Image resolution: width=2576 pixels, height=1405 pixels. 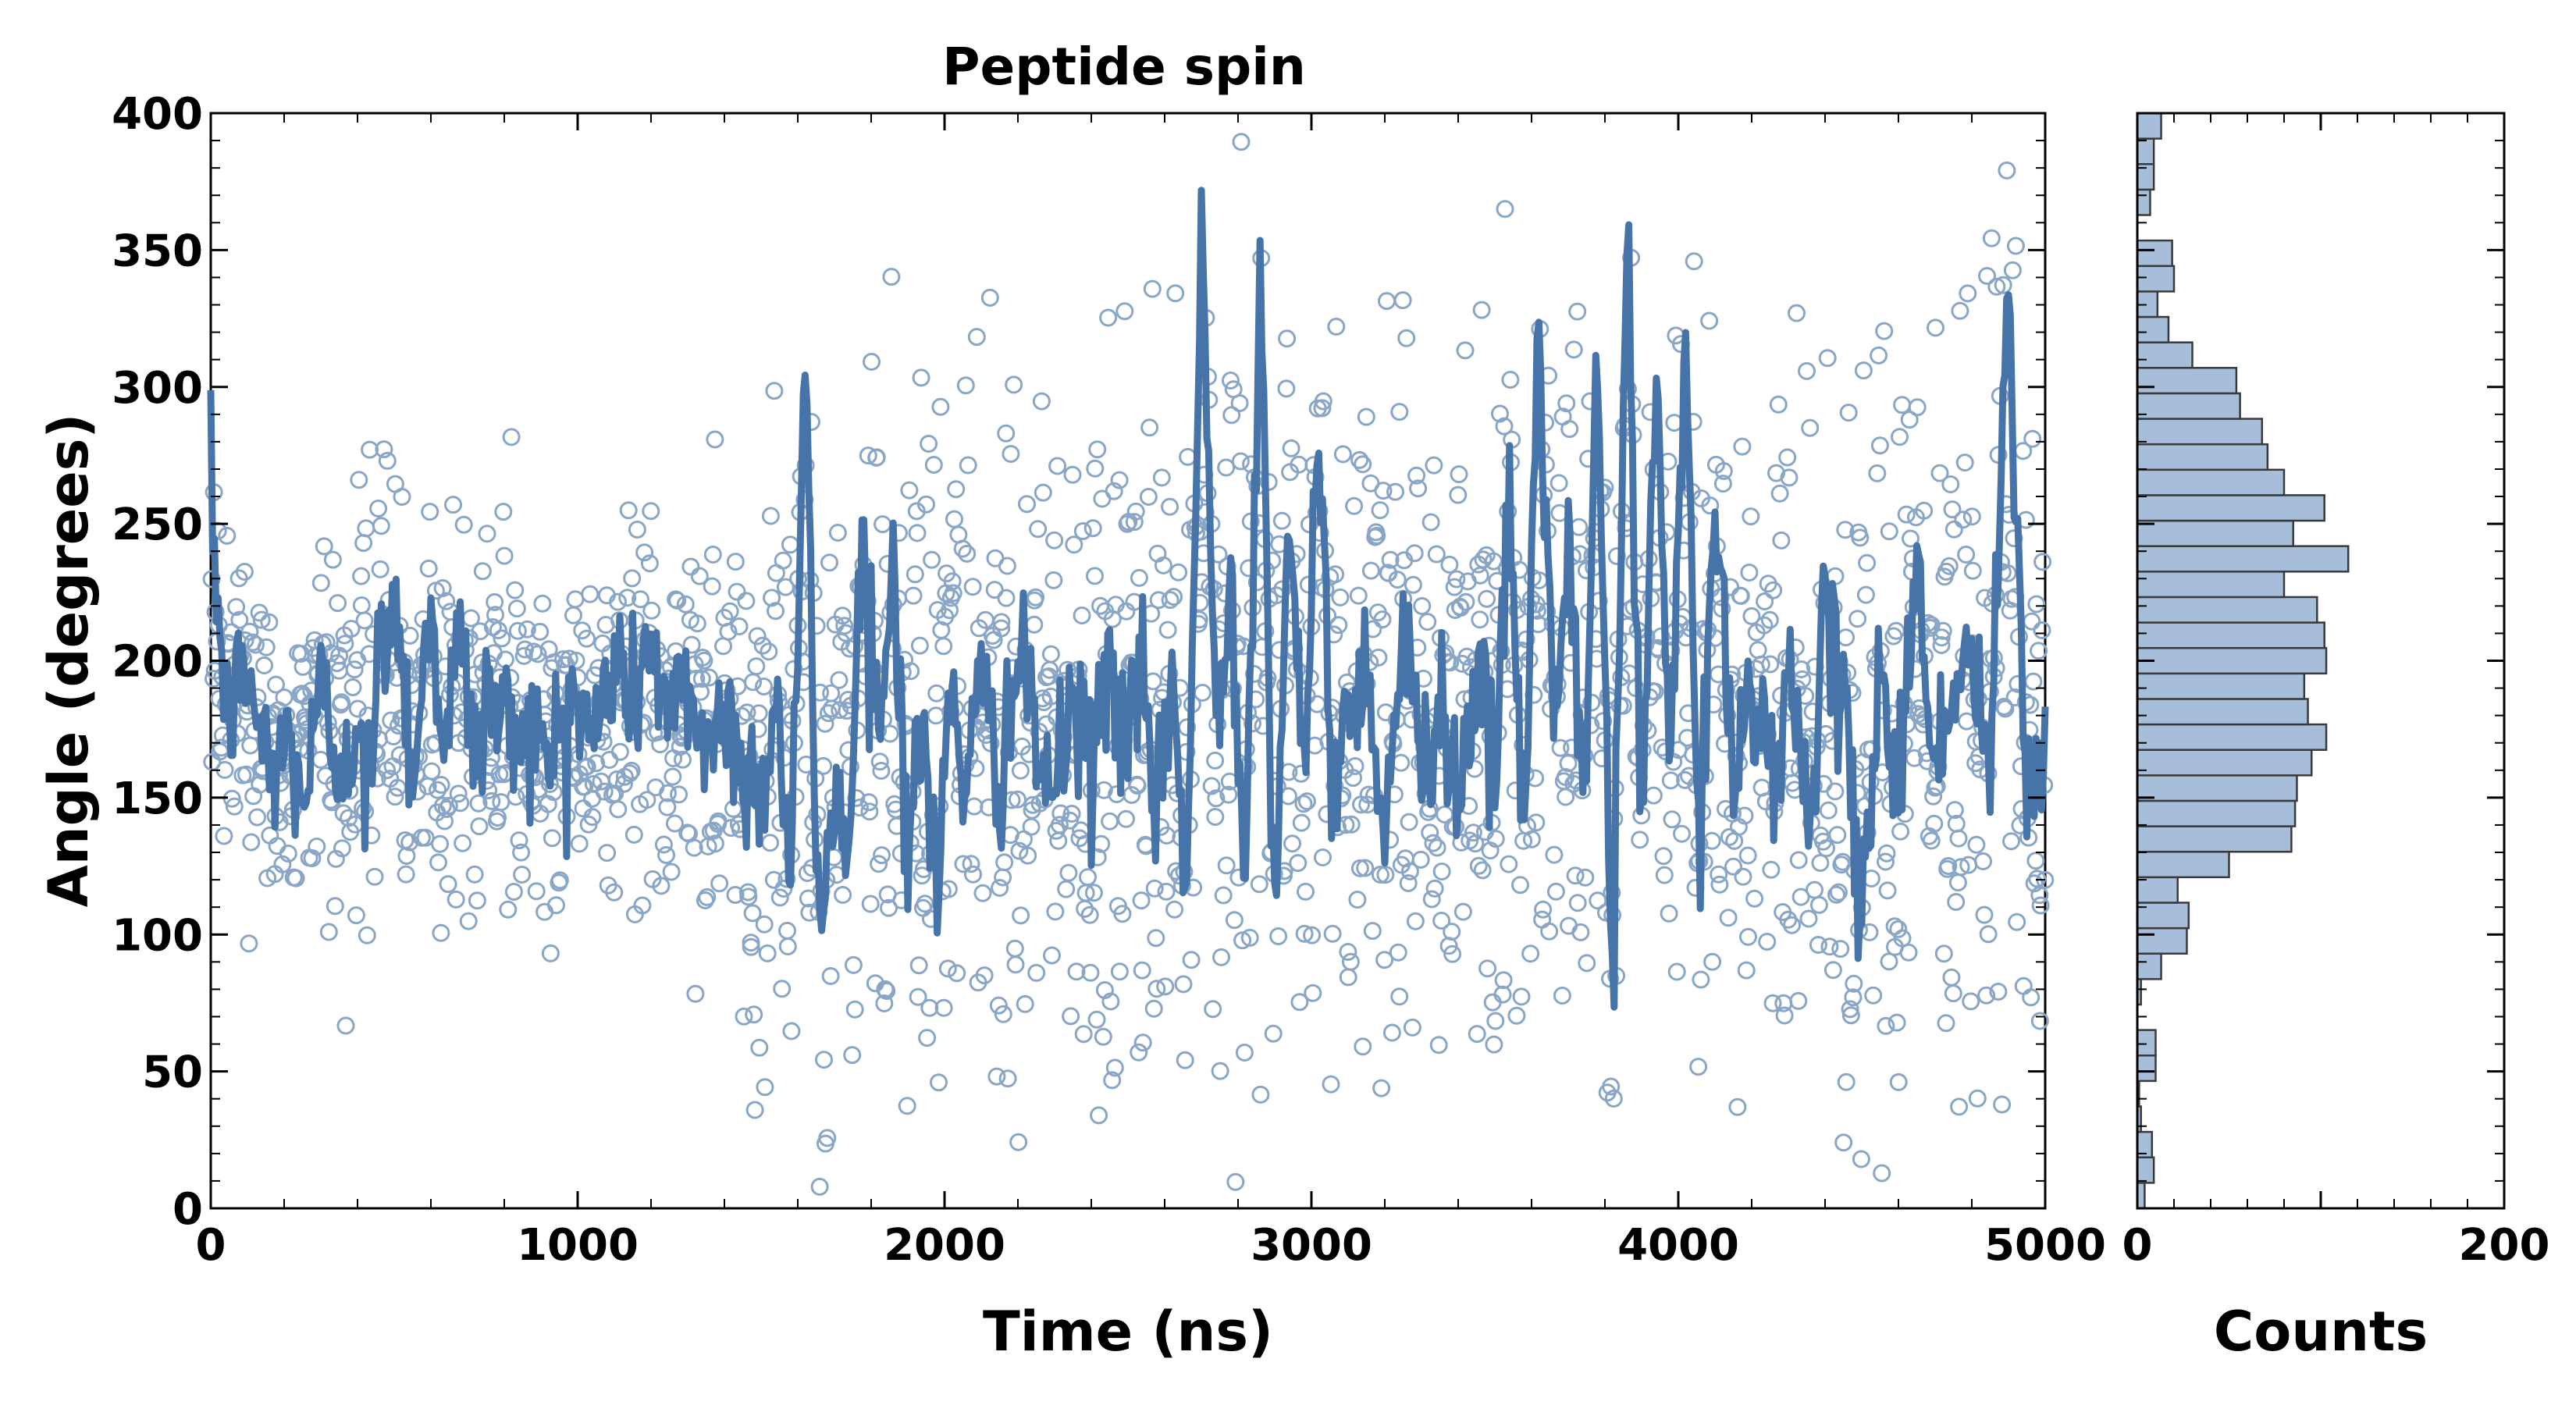 What do you see at coordinates (2321, 1332) in the screenshot?
I see `histogram-x-axis-label: Counts` at bounding box center [2321, 1332].